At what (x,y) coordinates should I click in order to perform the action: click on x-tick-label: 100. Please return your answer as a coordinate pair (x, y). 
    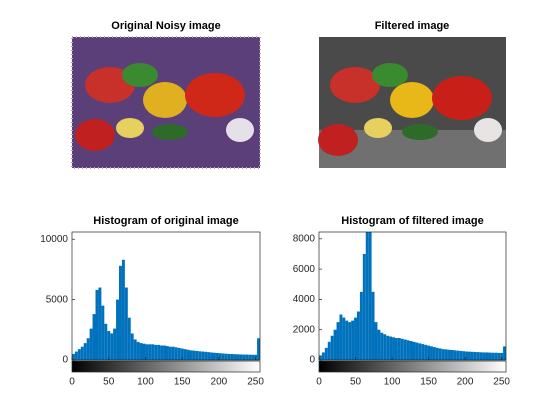
    Looking at the image, I should click on (145, 382).